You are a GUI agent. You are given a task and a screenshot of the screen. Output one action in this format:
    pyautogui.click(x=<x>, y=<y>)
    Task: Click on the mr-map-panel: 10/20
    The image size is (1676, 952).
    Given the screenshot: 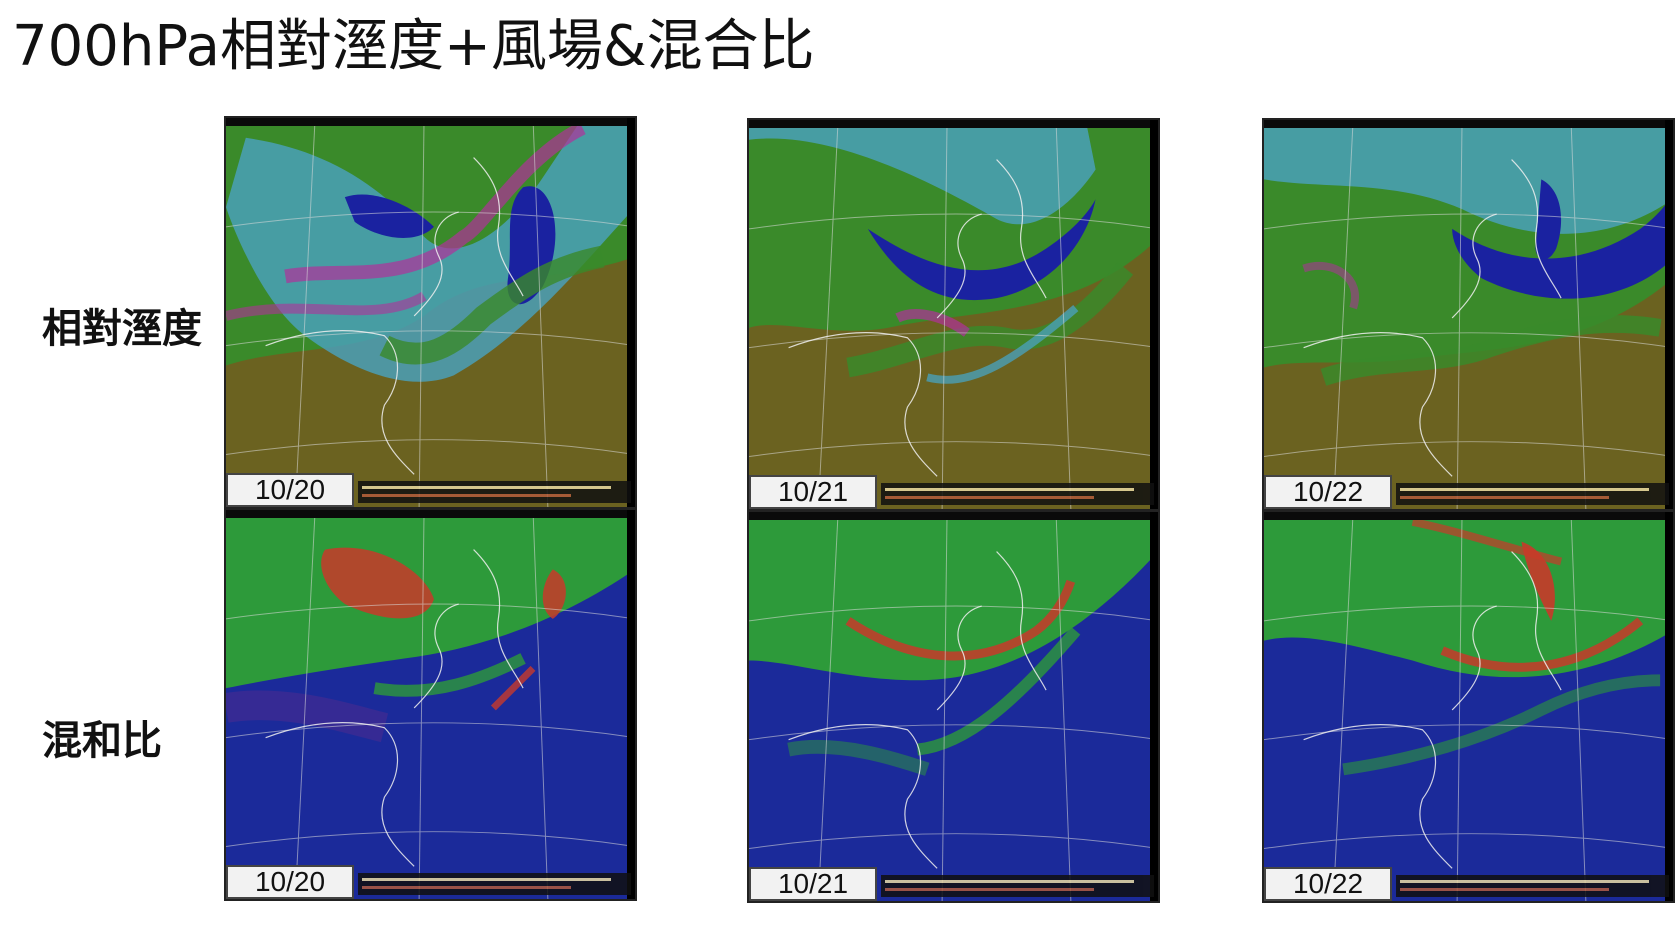 What is the action you would take?
    pyautogui.click(x=430, y=704)
    